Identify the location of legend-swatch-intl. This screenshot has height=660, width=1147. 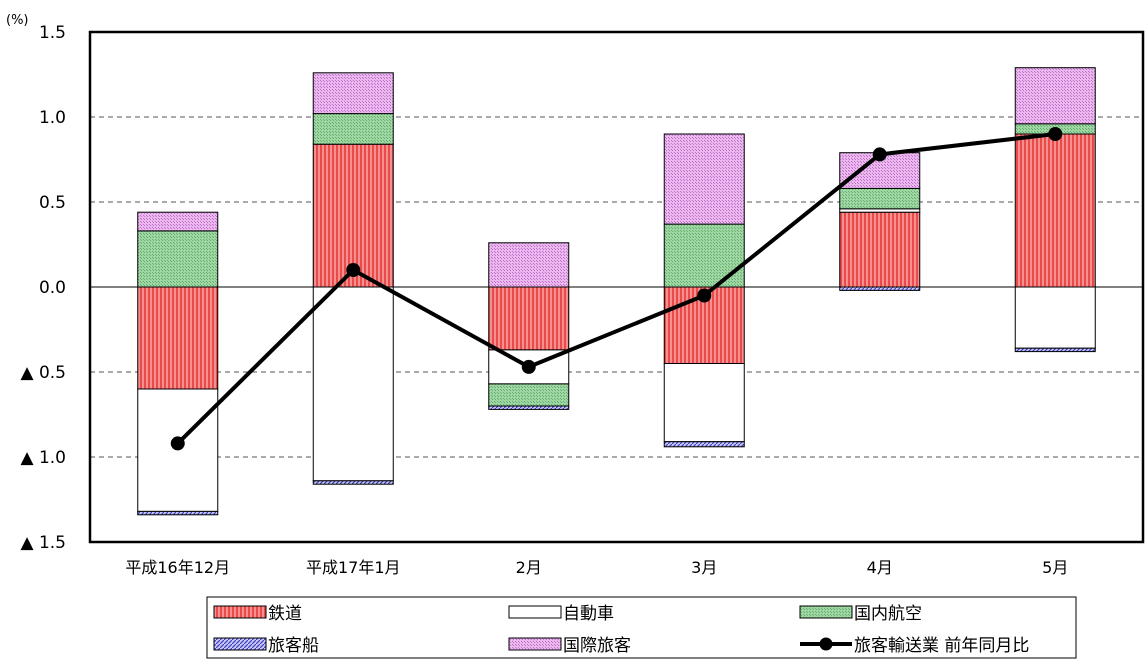
(535, 644).